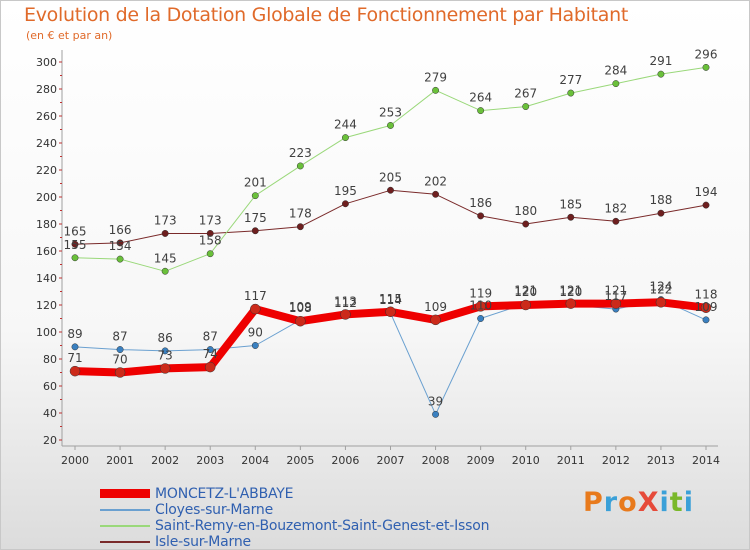 Image resolution: width=750 pixels, height=550 pixels. Describe the element at coordinates (390, 112) in the screenshot. I see `data-label: 253` at that location.